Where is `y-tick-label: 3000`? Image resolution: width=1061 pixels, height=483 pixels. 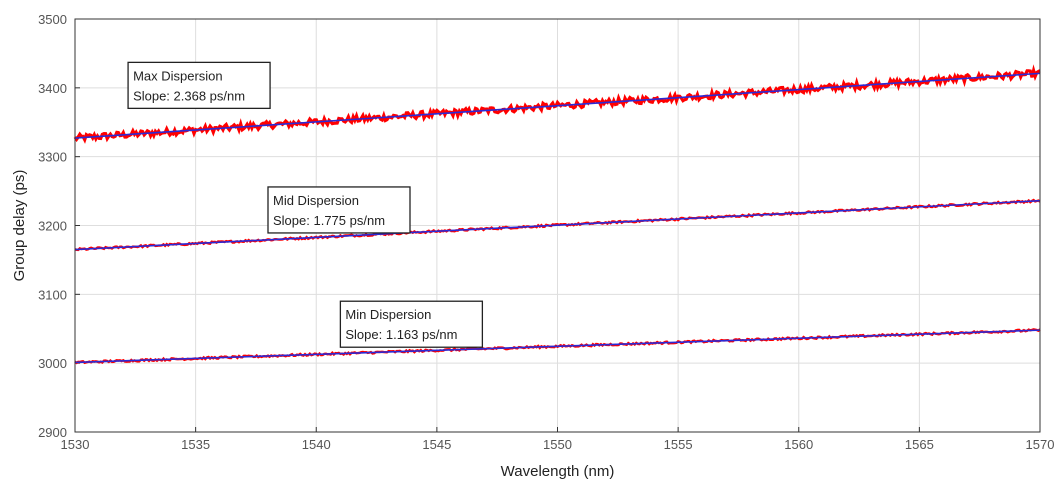
y-tick-label: 3000 is located at coordinates (52, 363).